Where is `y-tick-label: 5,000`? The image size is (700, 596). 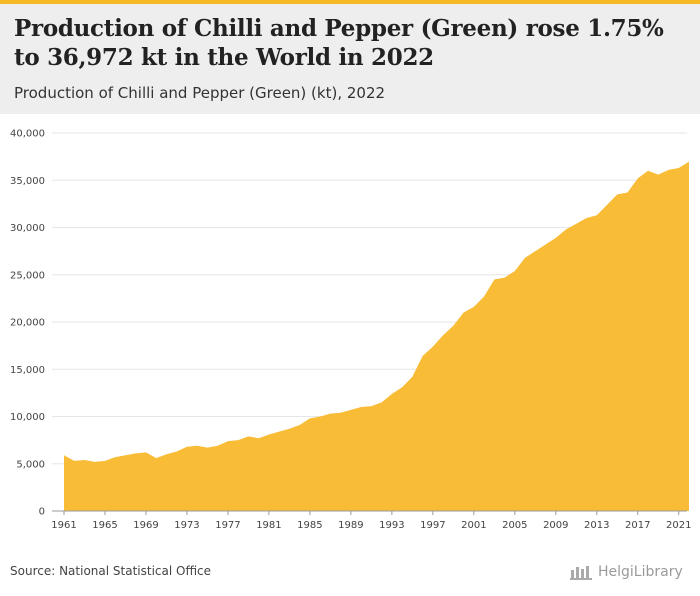
y-tick-label: 5,000 is located at coordinates (30, 464).